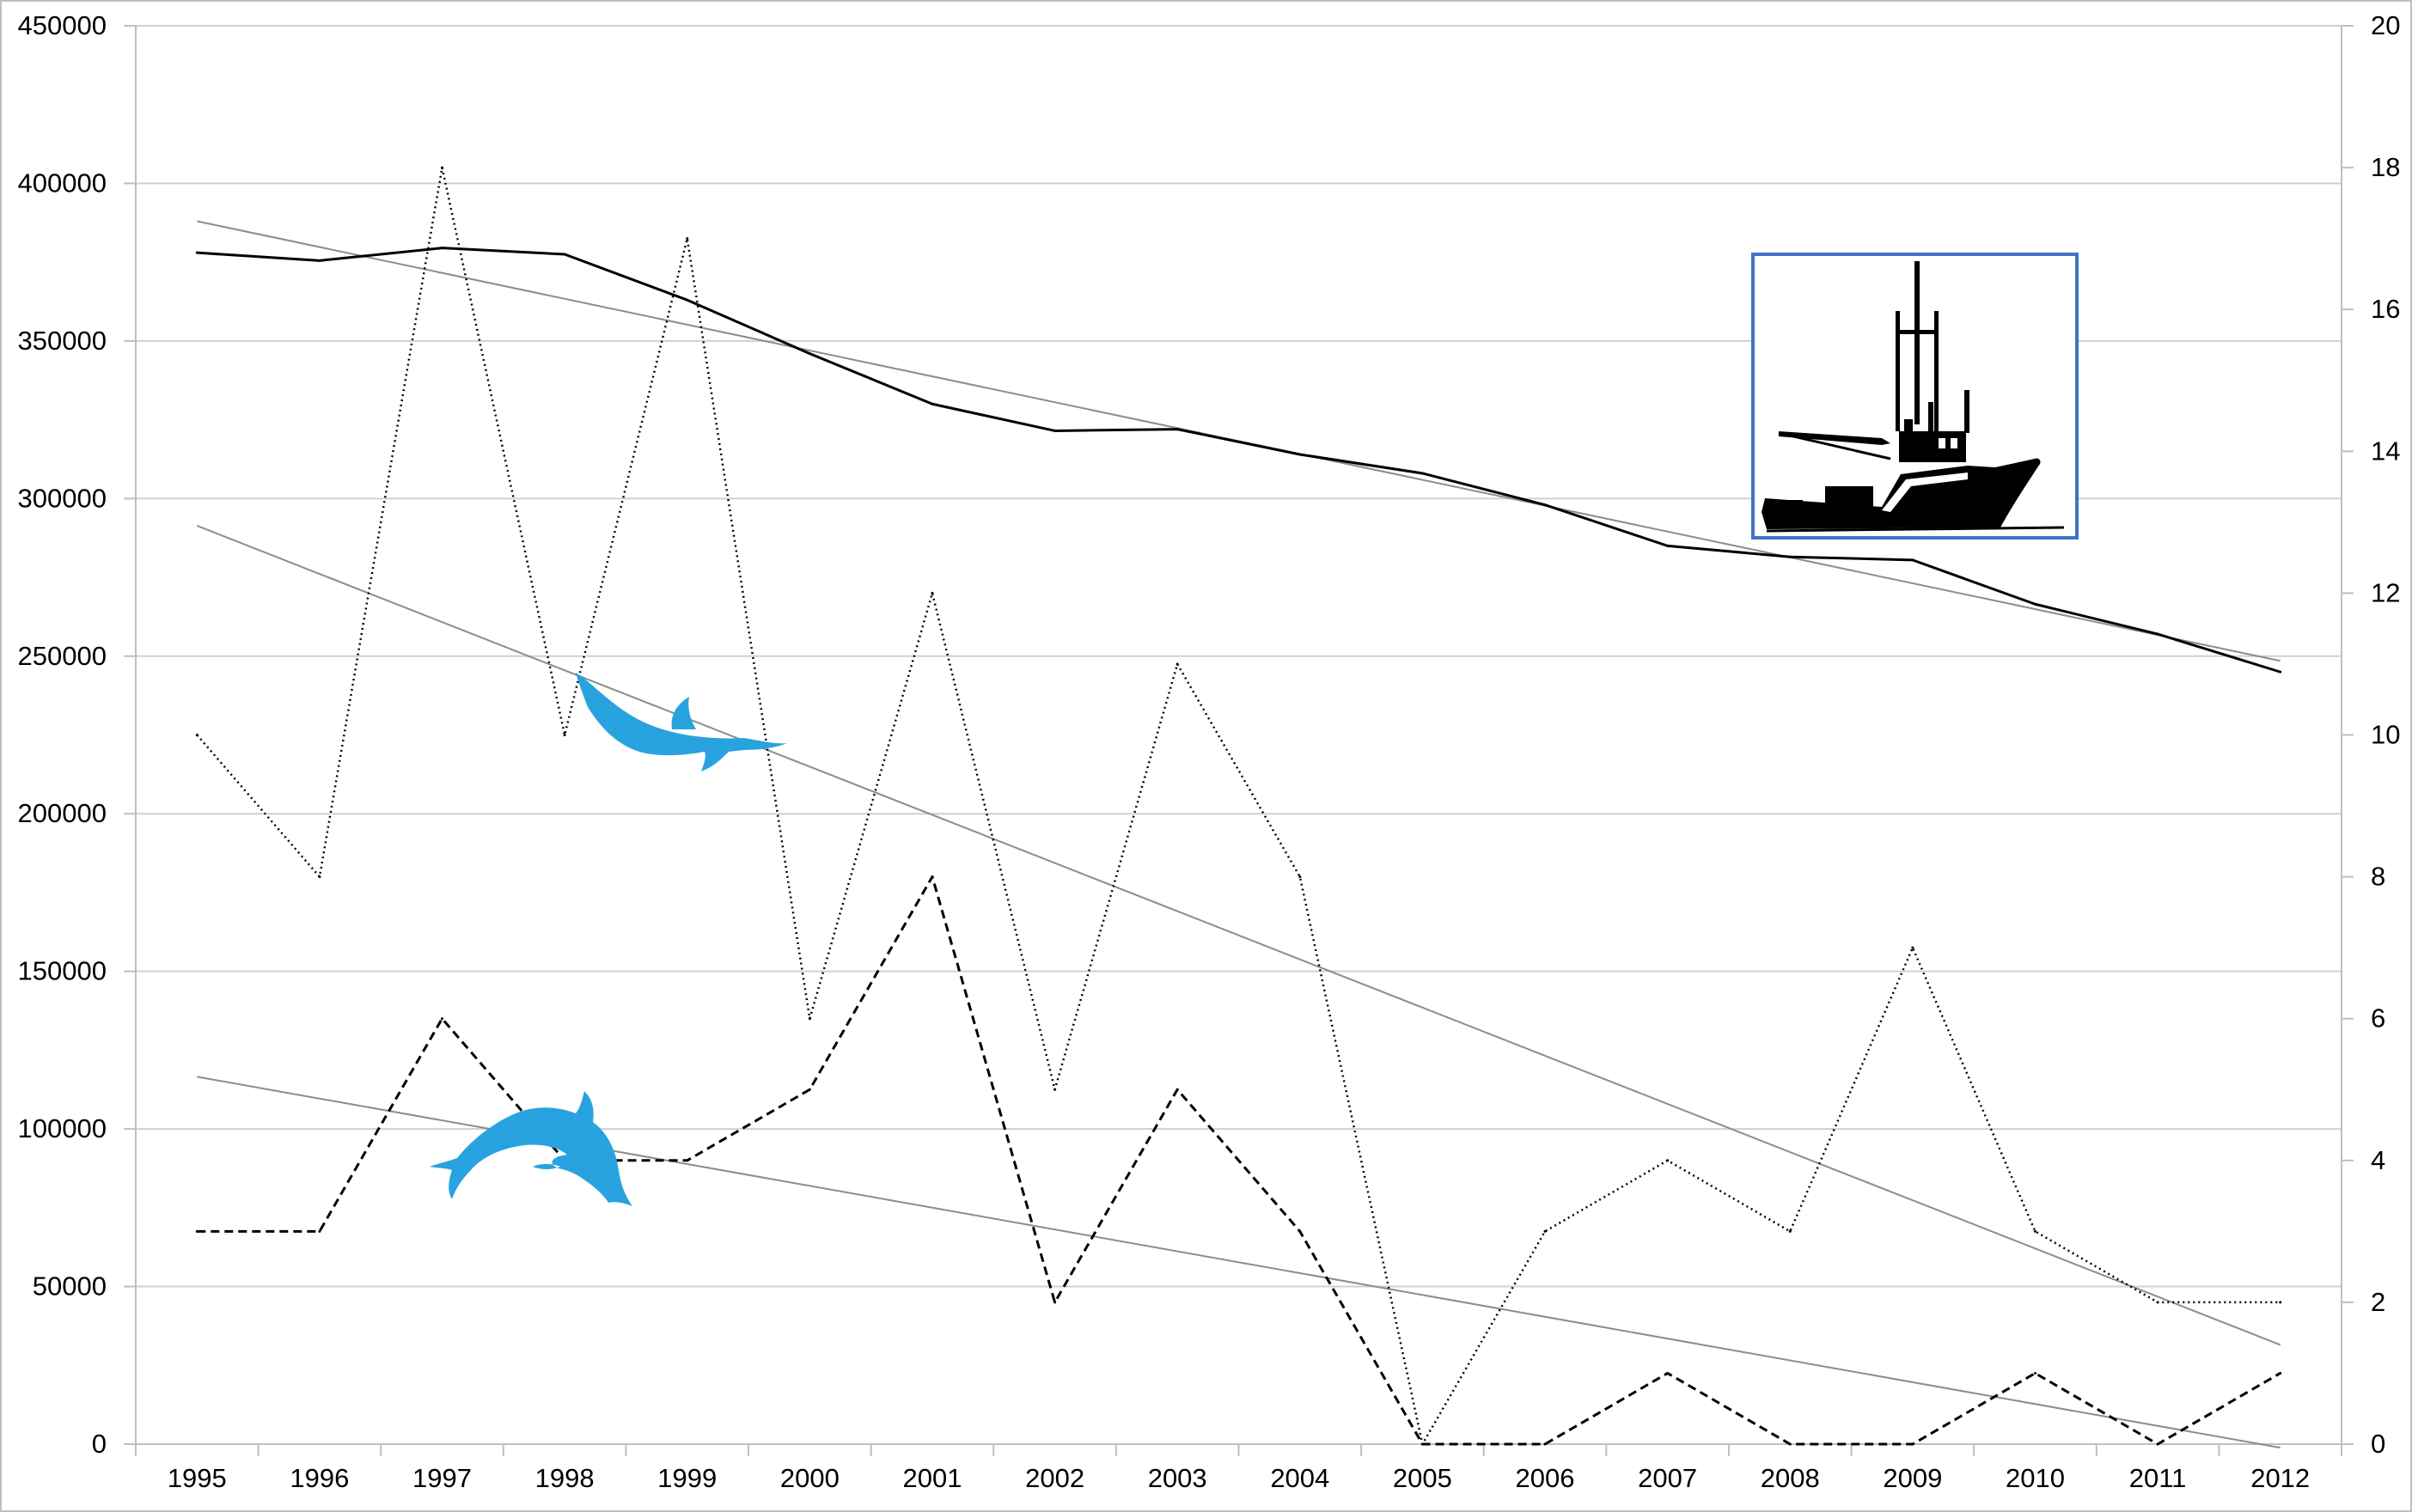  I want to click on dolphin-leaping-icon, so click(531, 1148).